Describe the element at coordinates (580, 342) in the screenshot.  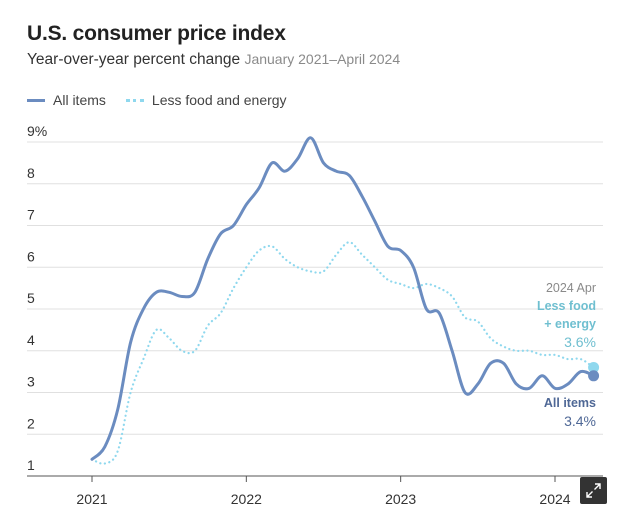
I see `annotation-core-value: 3.6%` at that location.